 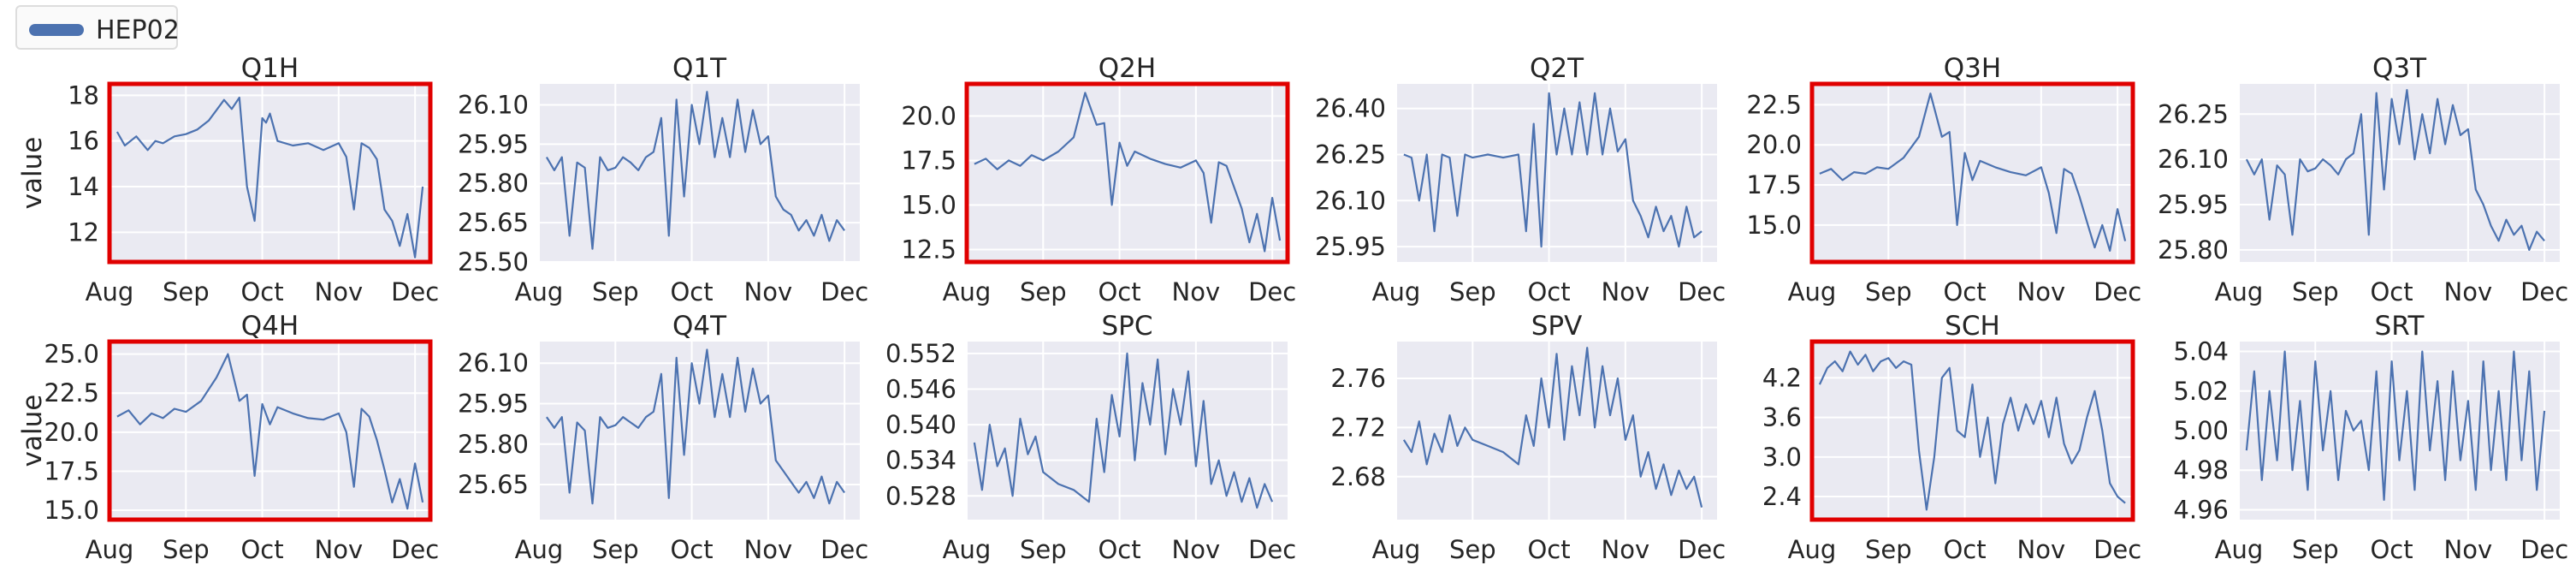 What do you see at coordinates (1972, 68) in the screenshot?
I see `q3h-title: Q3H` at bounding box center [1972, 68].